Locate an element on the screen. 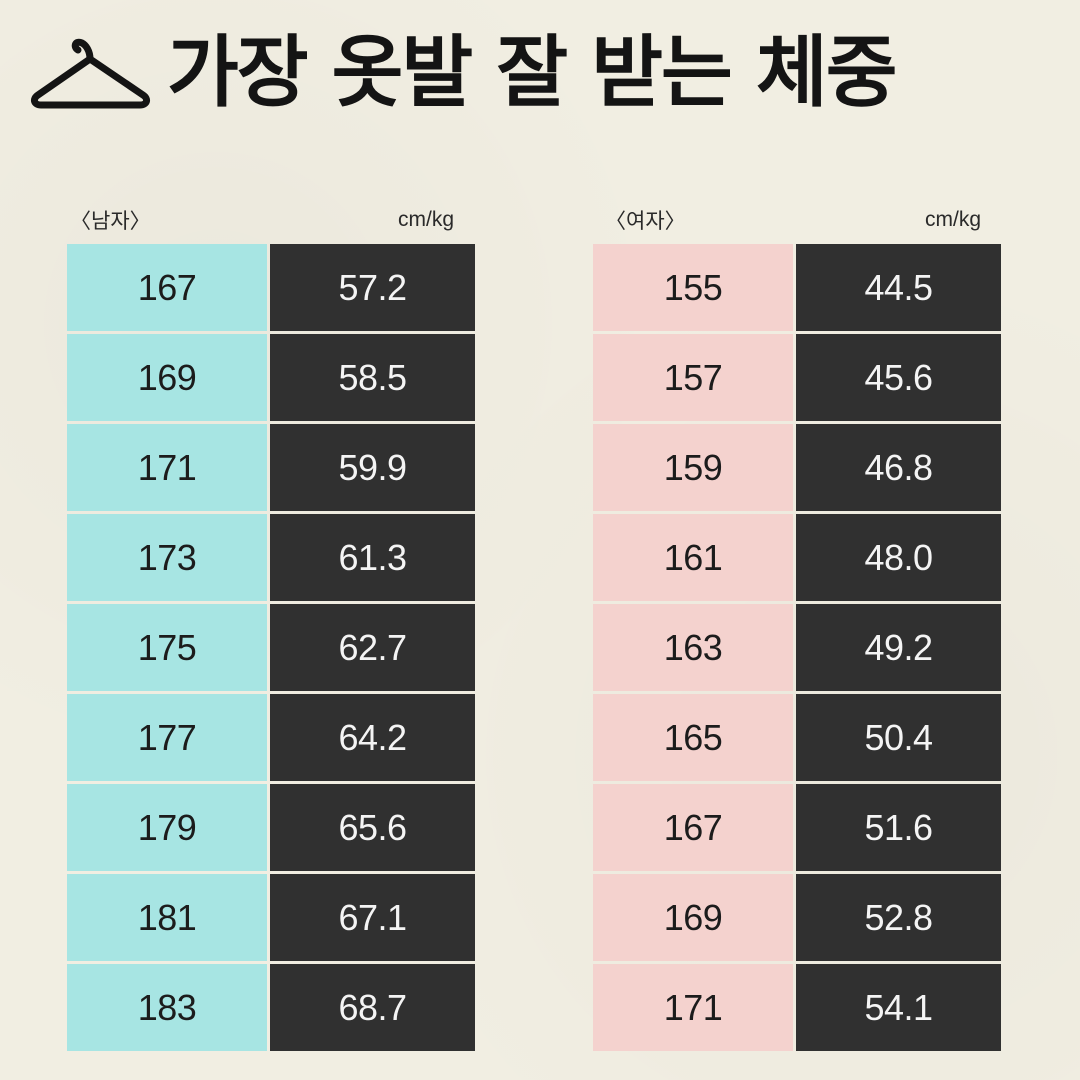 The height and width of the screenshot is (1080, 1080). female-weight-cell: 44.5 is located at coordinates (898, 287).